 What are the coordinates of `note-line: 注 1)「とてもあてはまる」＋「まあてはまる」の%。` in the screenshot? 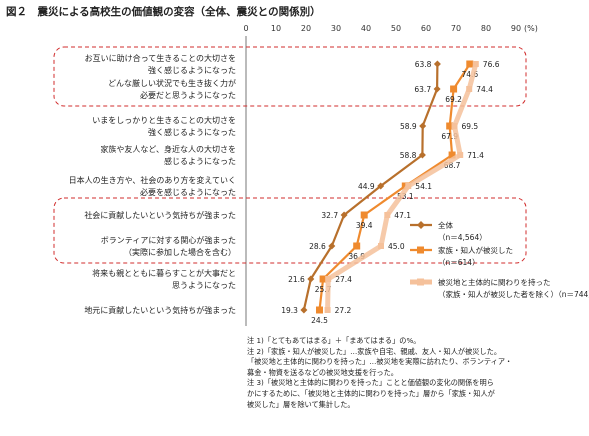 It's located at (334, 340).